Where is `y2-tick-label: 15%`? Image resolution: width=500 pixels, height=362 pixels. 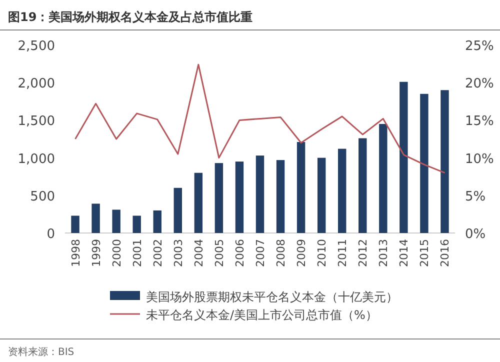 y2-tick-label: 15% is located at coordinates (479, 122).